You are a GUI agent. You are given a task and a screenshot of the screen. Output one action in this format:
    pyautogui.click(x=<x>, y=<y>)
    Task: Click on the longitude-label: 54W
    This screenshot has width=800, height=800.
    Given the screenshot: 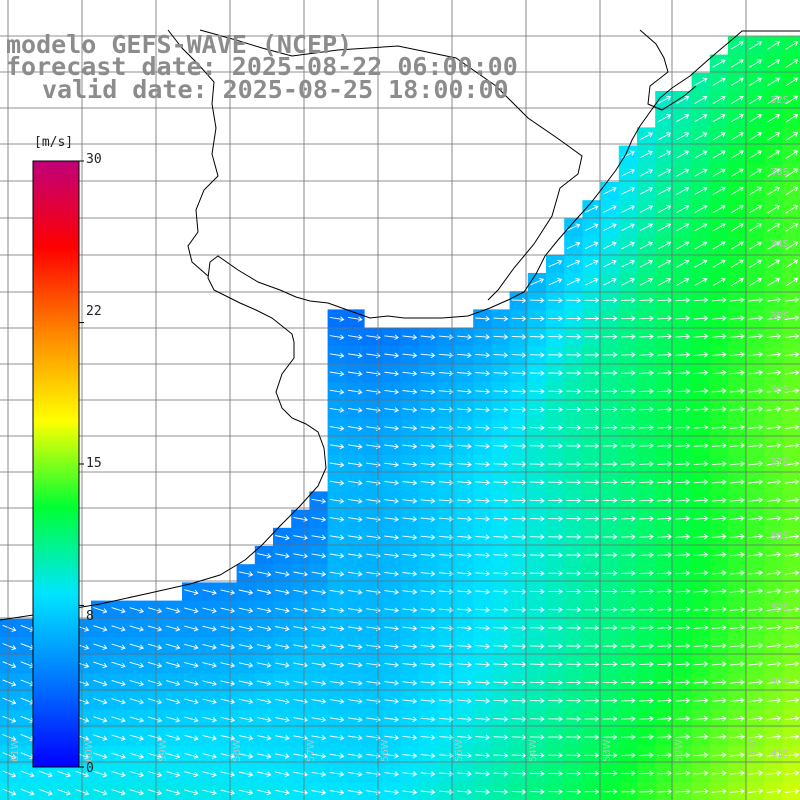 What is the action you would take?
    pyautogui.click(x=533, y=750)
    